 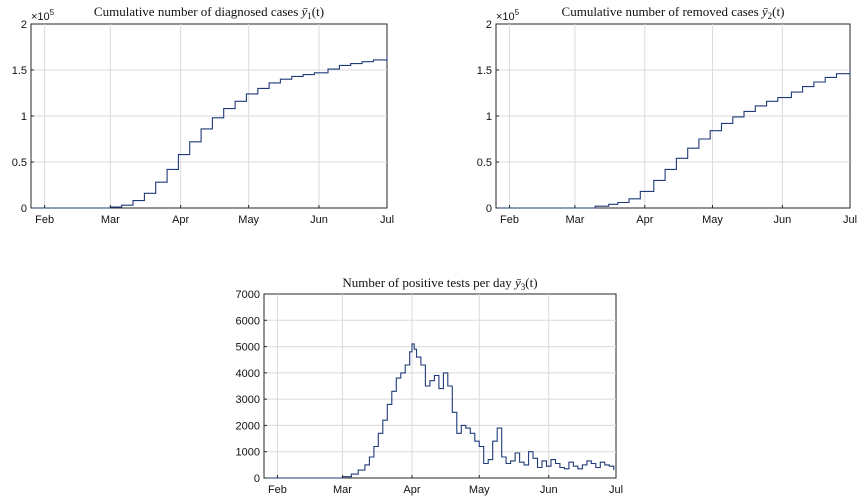 What do you see at coordinates (248, 348) in the screenshot?
I see `y-tick-label: 5000` at bounding box center [248, 348].